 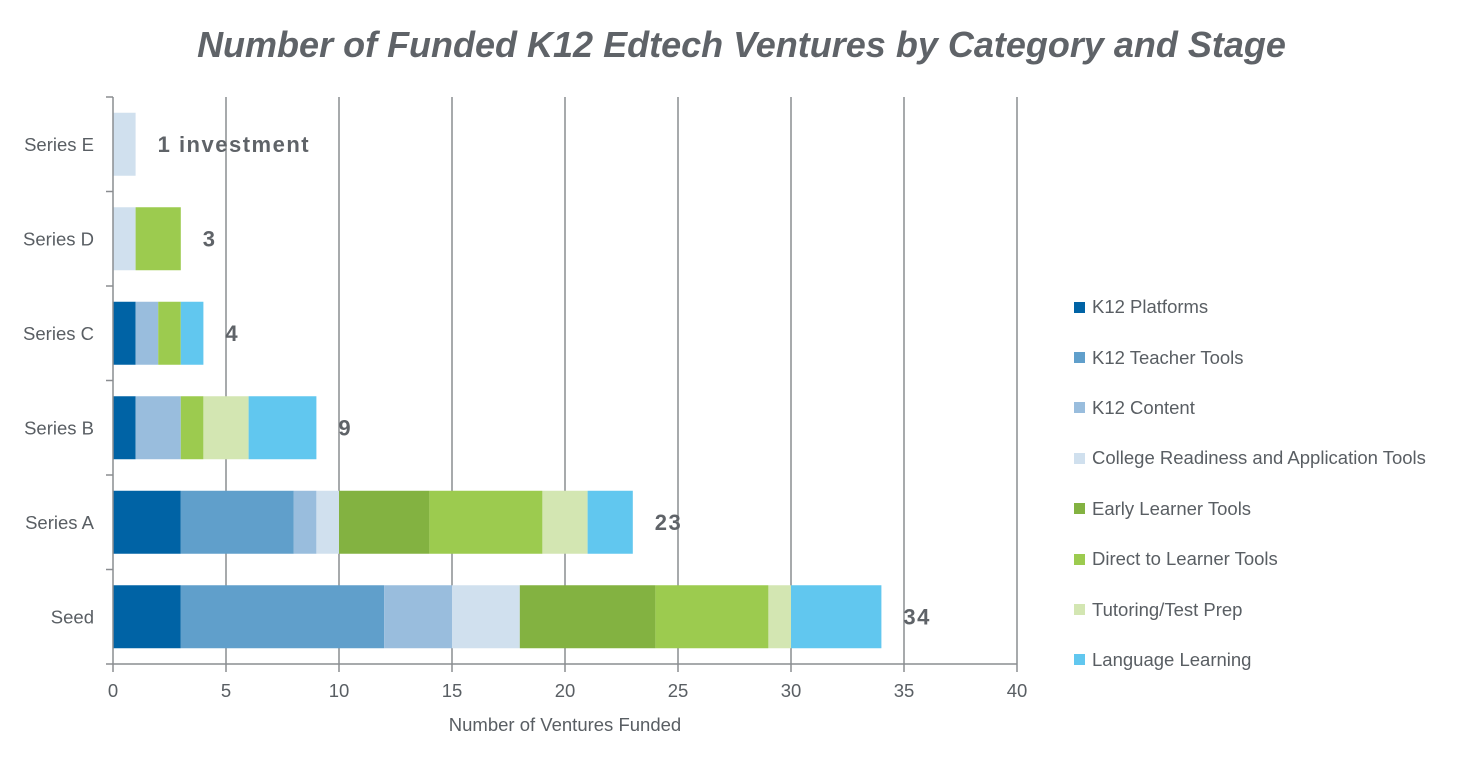 What do you see at coordinates (345, 427) in the screenshot?
I see `bar-total-label: 9` at bounding box center [345, 427].